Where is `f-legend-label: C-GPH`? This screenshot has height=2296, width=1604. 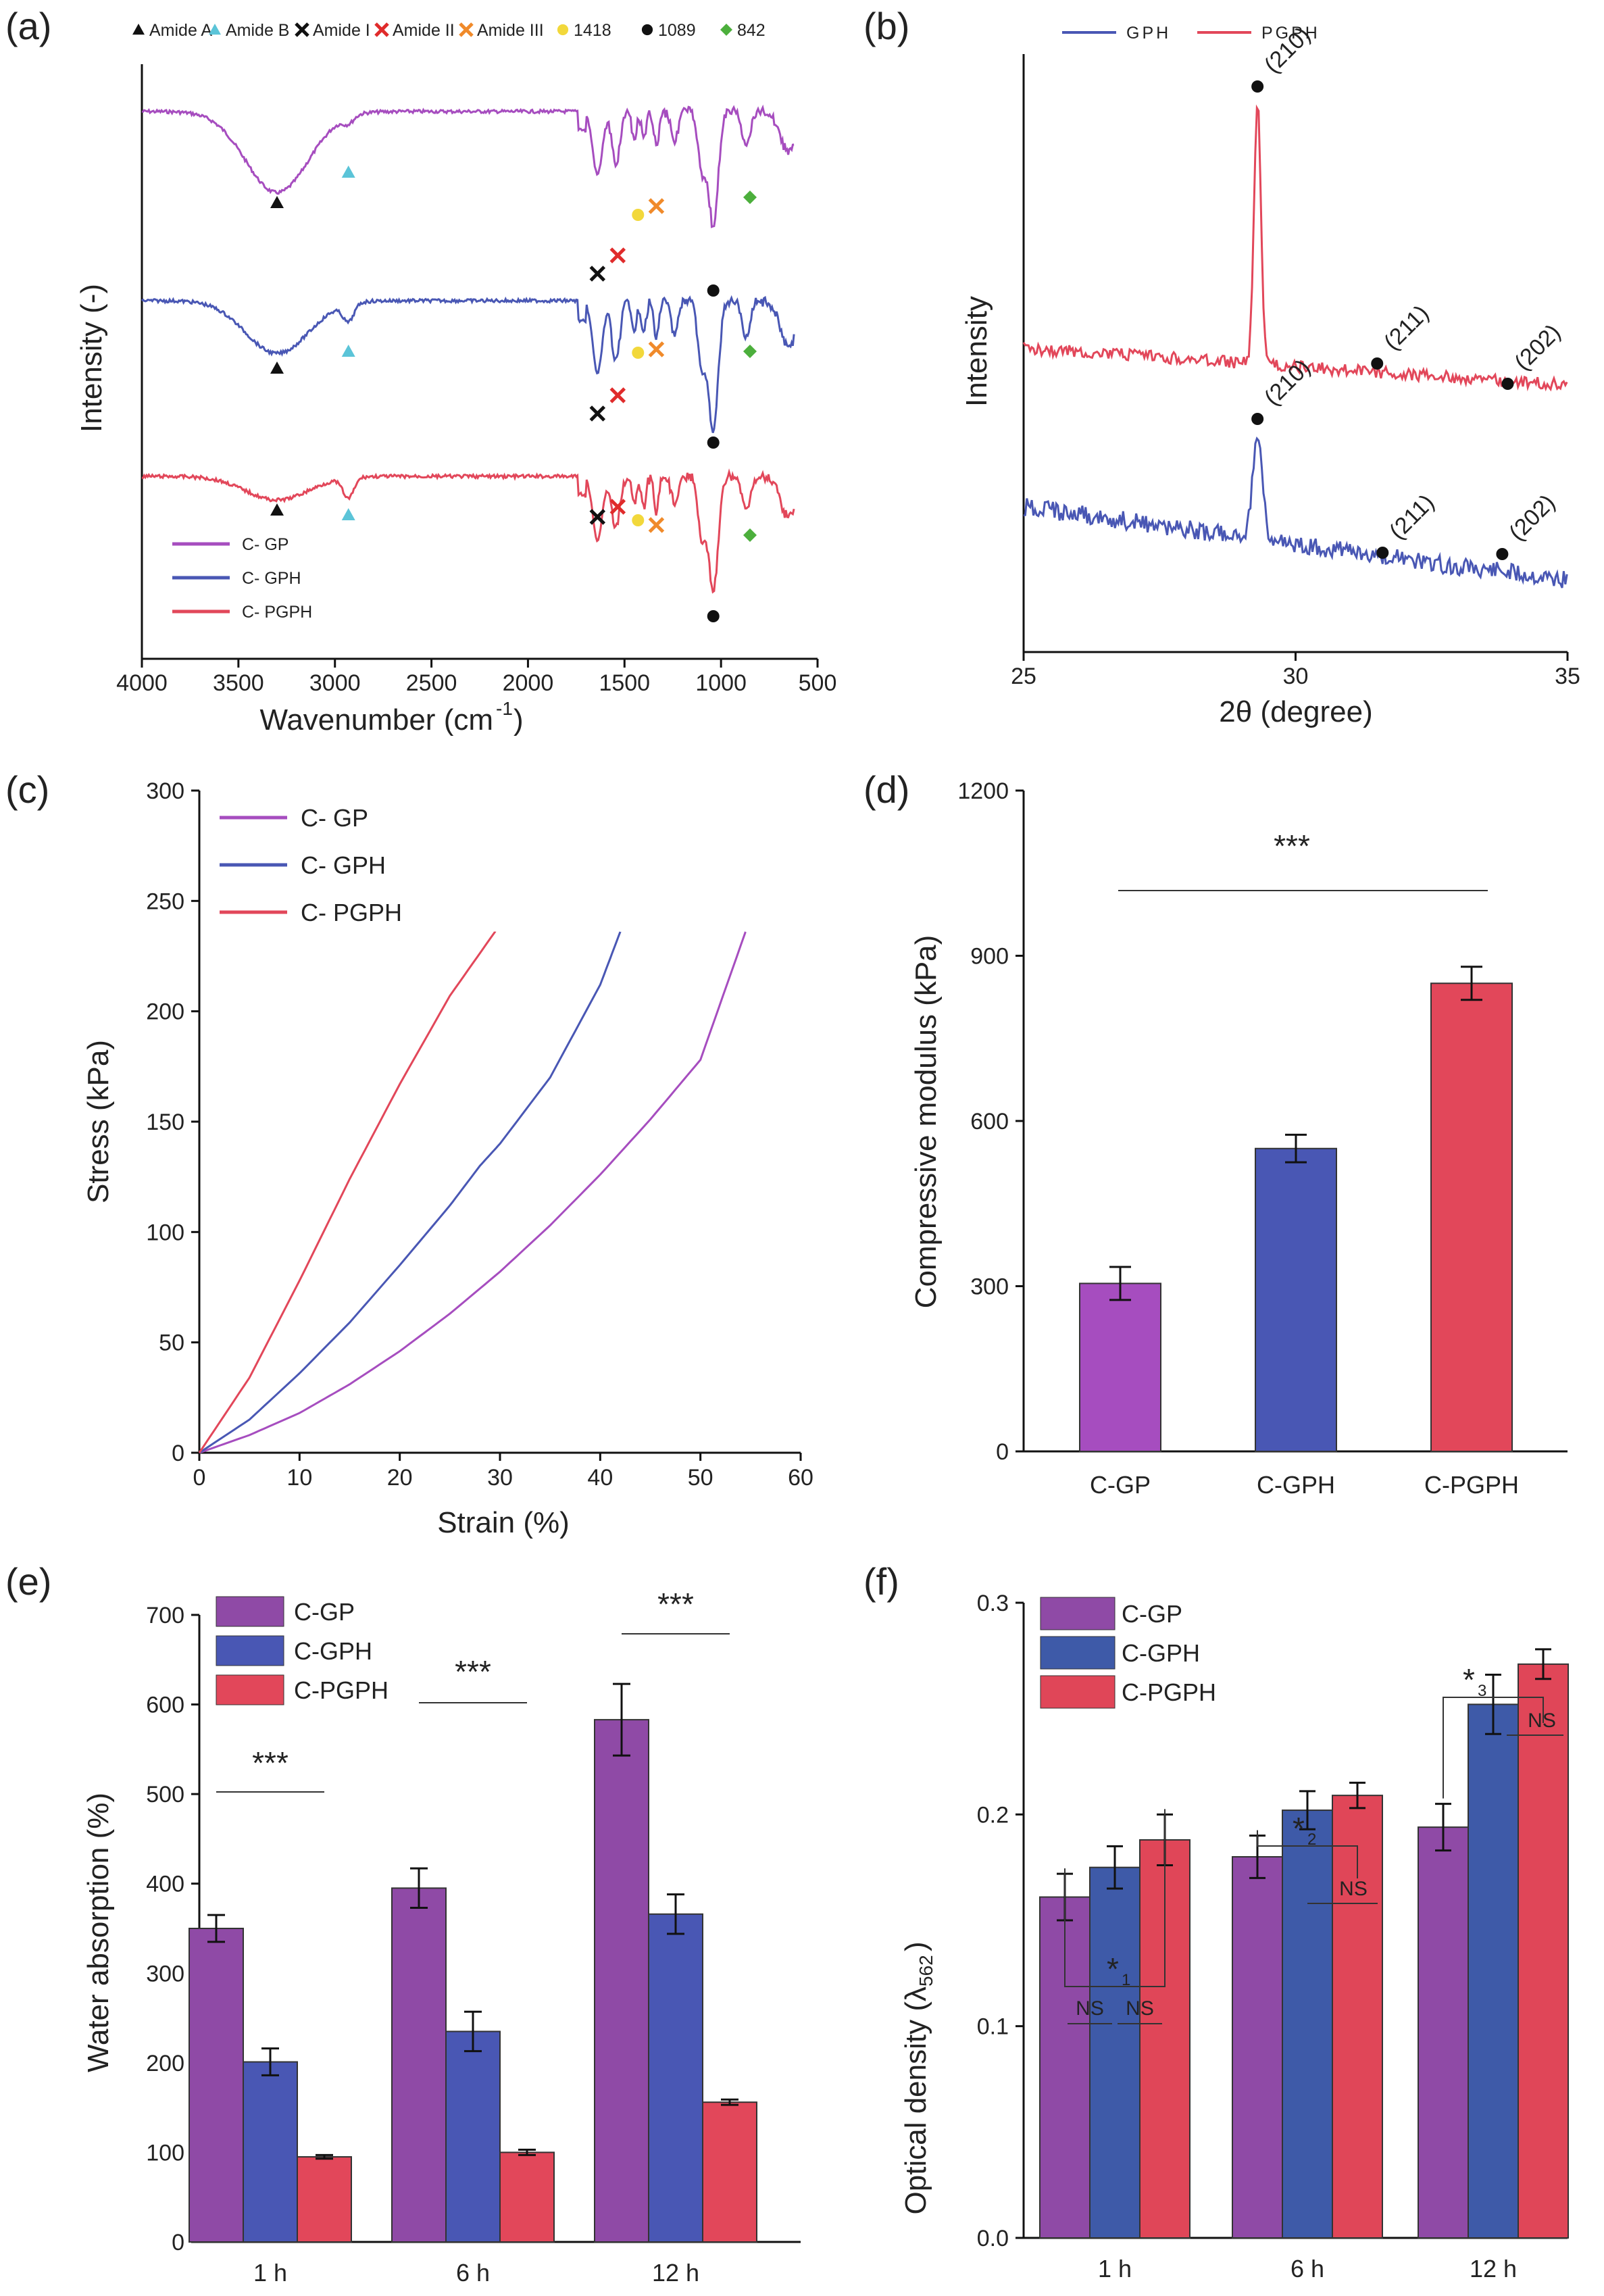
f-legend-label: C-GPH is located at coordinates (1161, 1653).